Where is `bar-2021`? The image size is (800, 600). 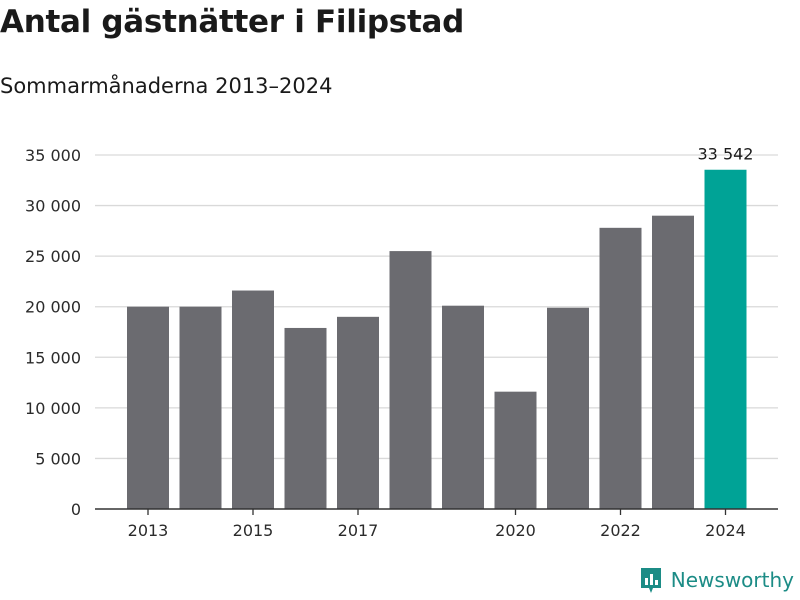
bar-2021 is located at coordinates (568, 408).